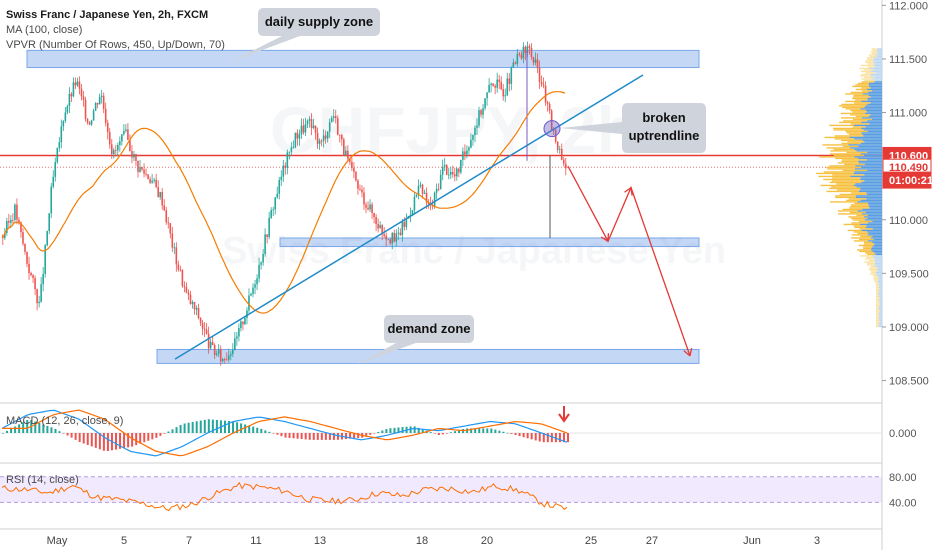 The image size is (932, 550). What do you see at coordinates (124, 541) in the screenshot?
I see `time-axis-label: 5` at bounding box center [124, 541].